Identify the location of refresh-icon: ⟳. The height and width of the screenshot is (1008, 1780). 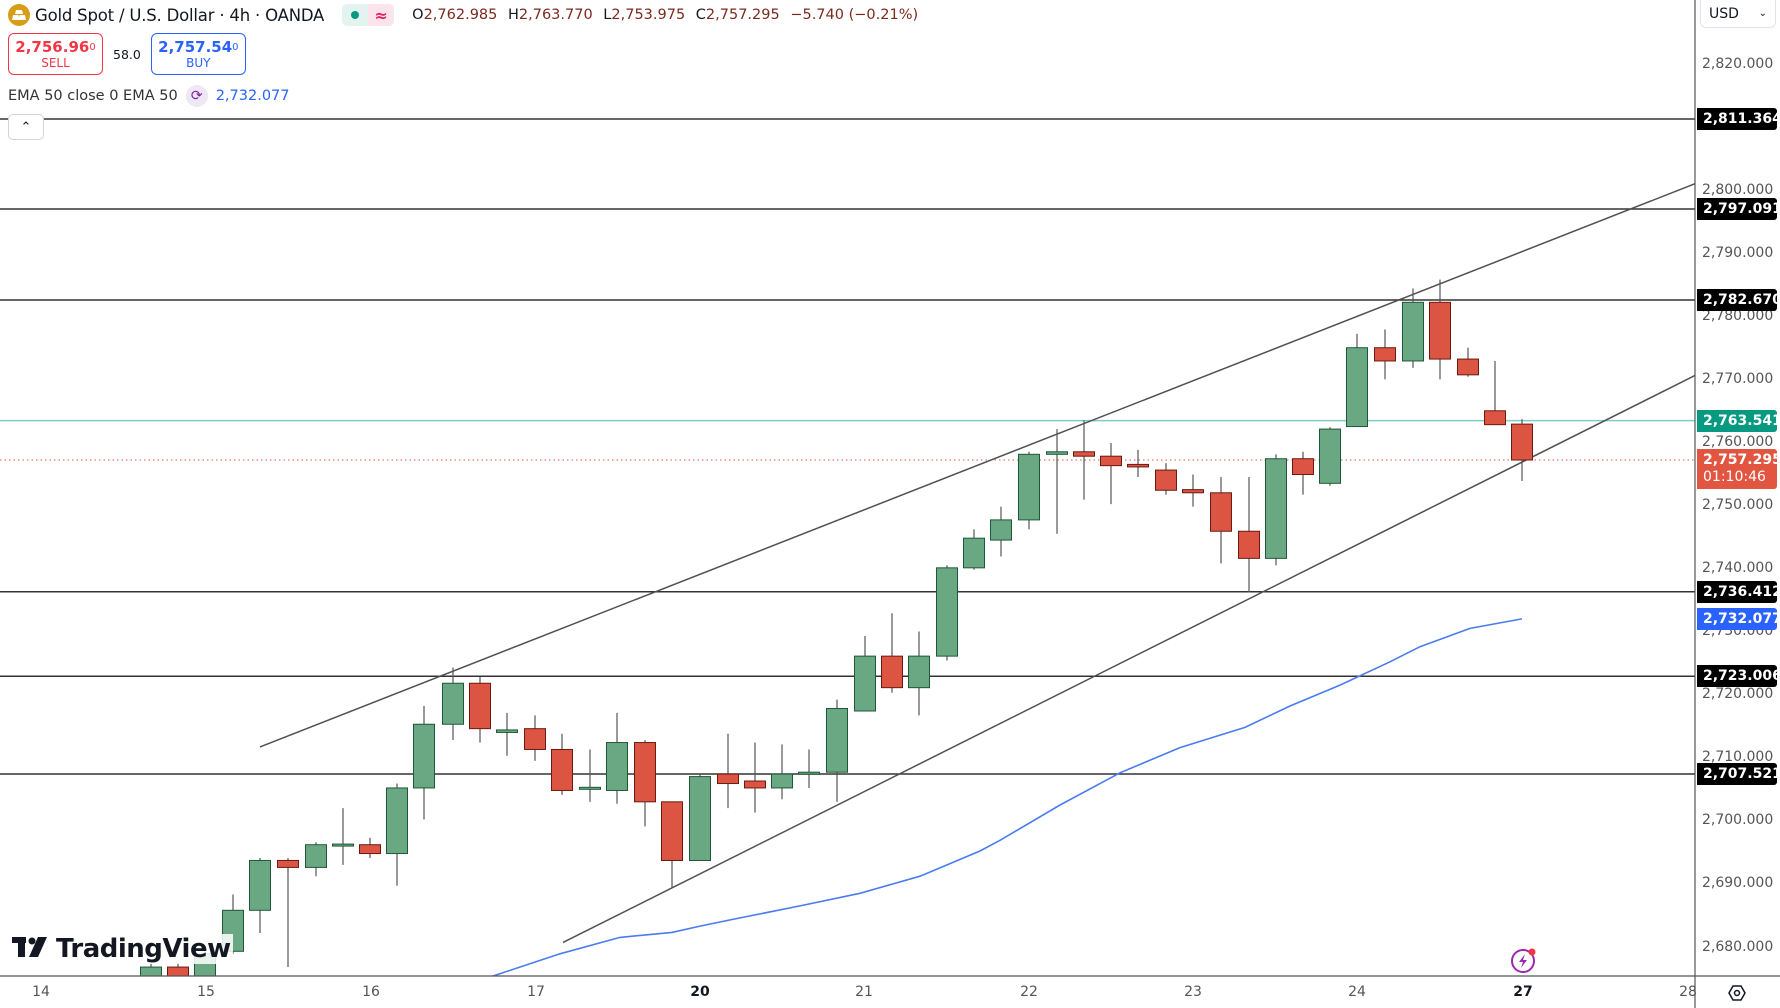
(196, 96).